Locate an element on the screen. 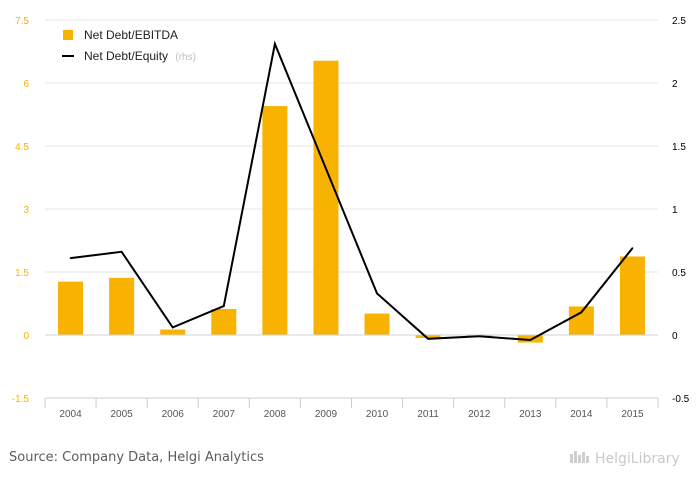  brand-logo: HelgiLibrary is located at coordinates (624, 458).